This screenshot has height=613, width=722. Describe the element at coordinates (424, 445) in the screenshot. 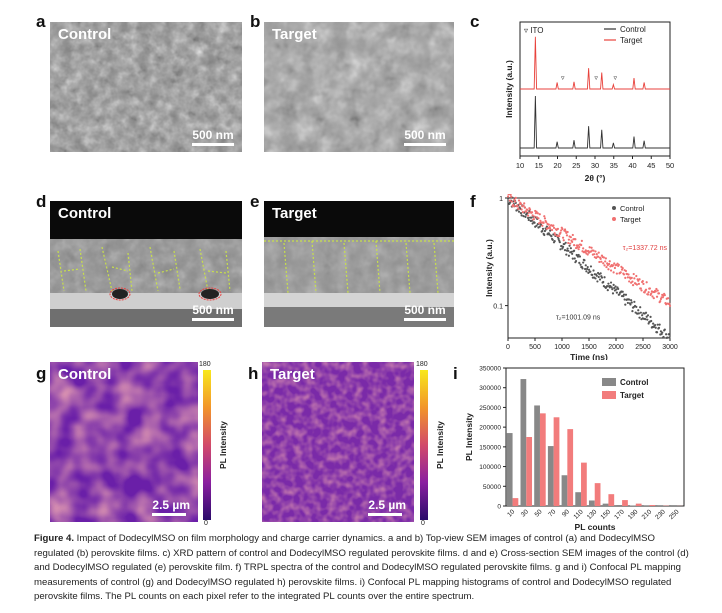

I see `colorbar-target` at that location.